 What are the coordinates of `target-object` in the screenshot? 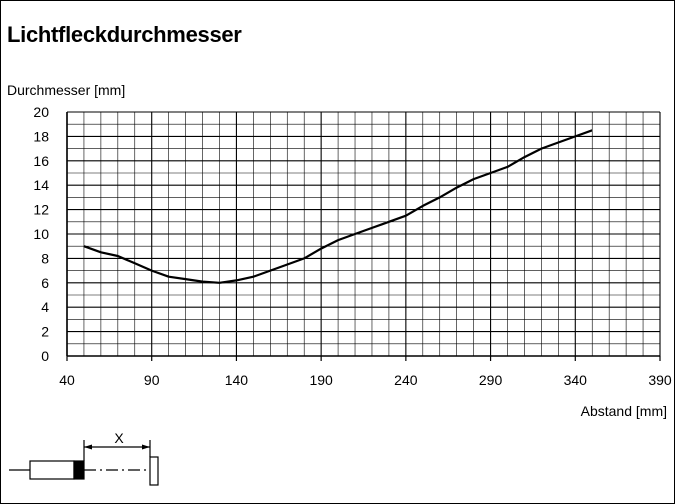 It's located at (154, 471).